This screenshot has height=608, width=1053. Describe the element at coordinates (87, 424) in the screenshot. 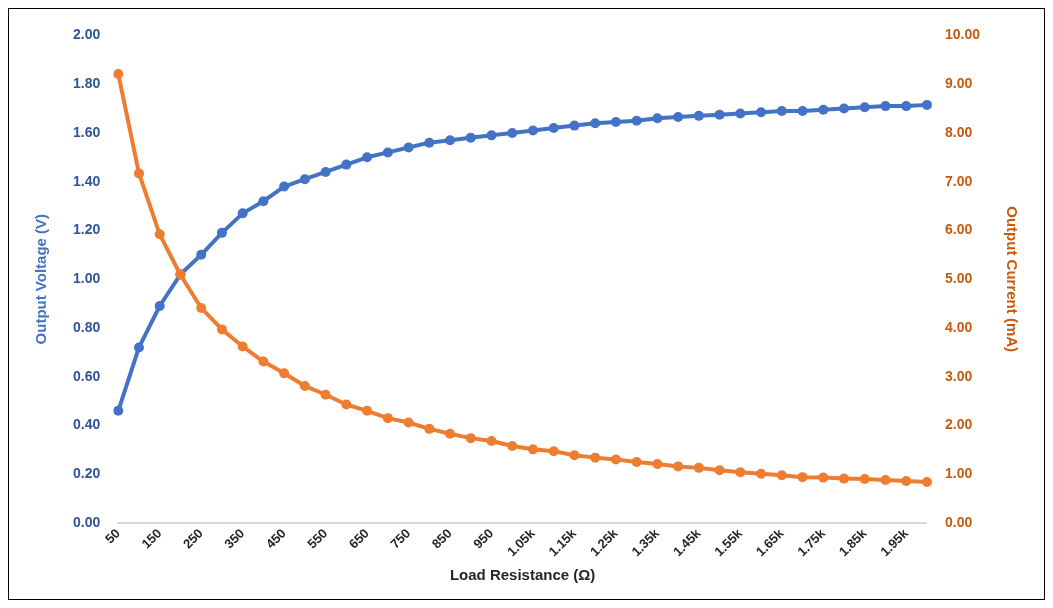

I see `y-tick-label: 0.40` at that location.